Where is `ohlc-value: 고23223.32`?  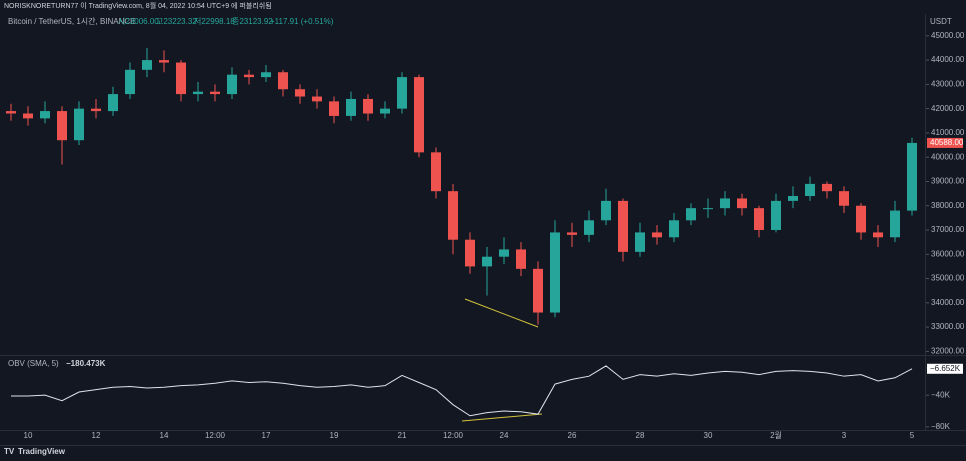 ohlc-value: 고23223.32 is located at coordinates (176, 21).